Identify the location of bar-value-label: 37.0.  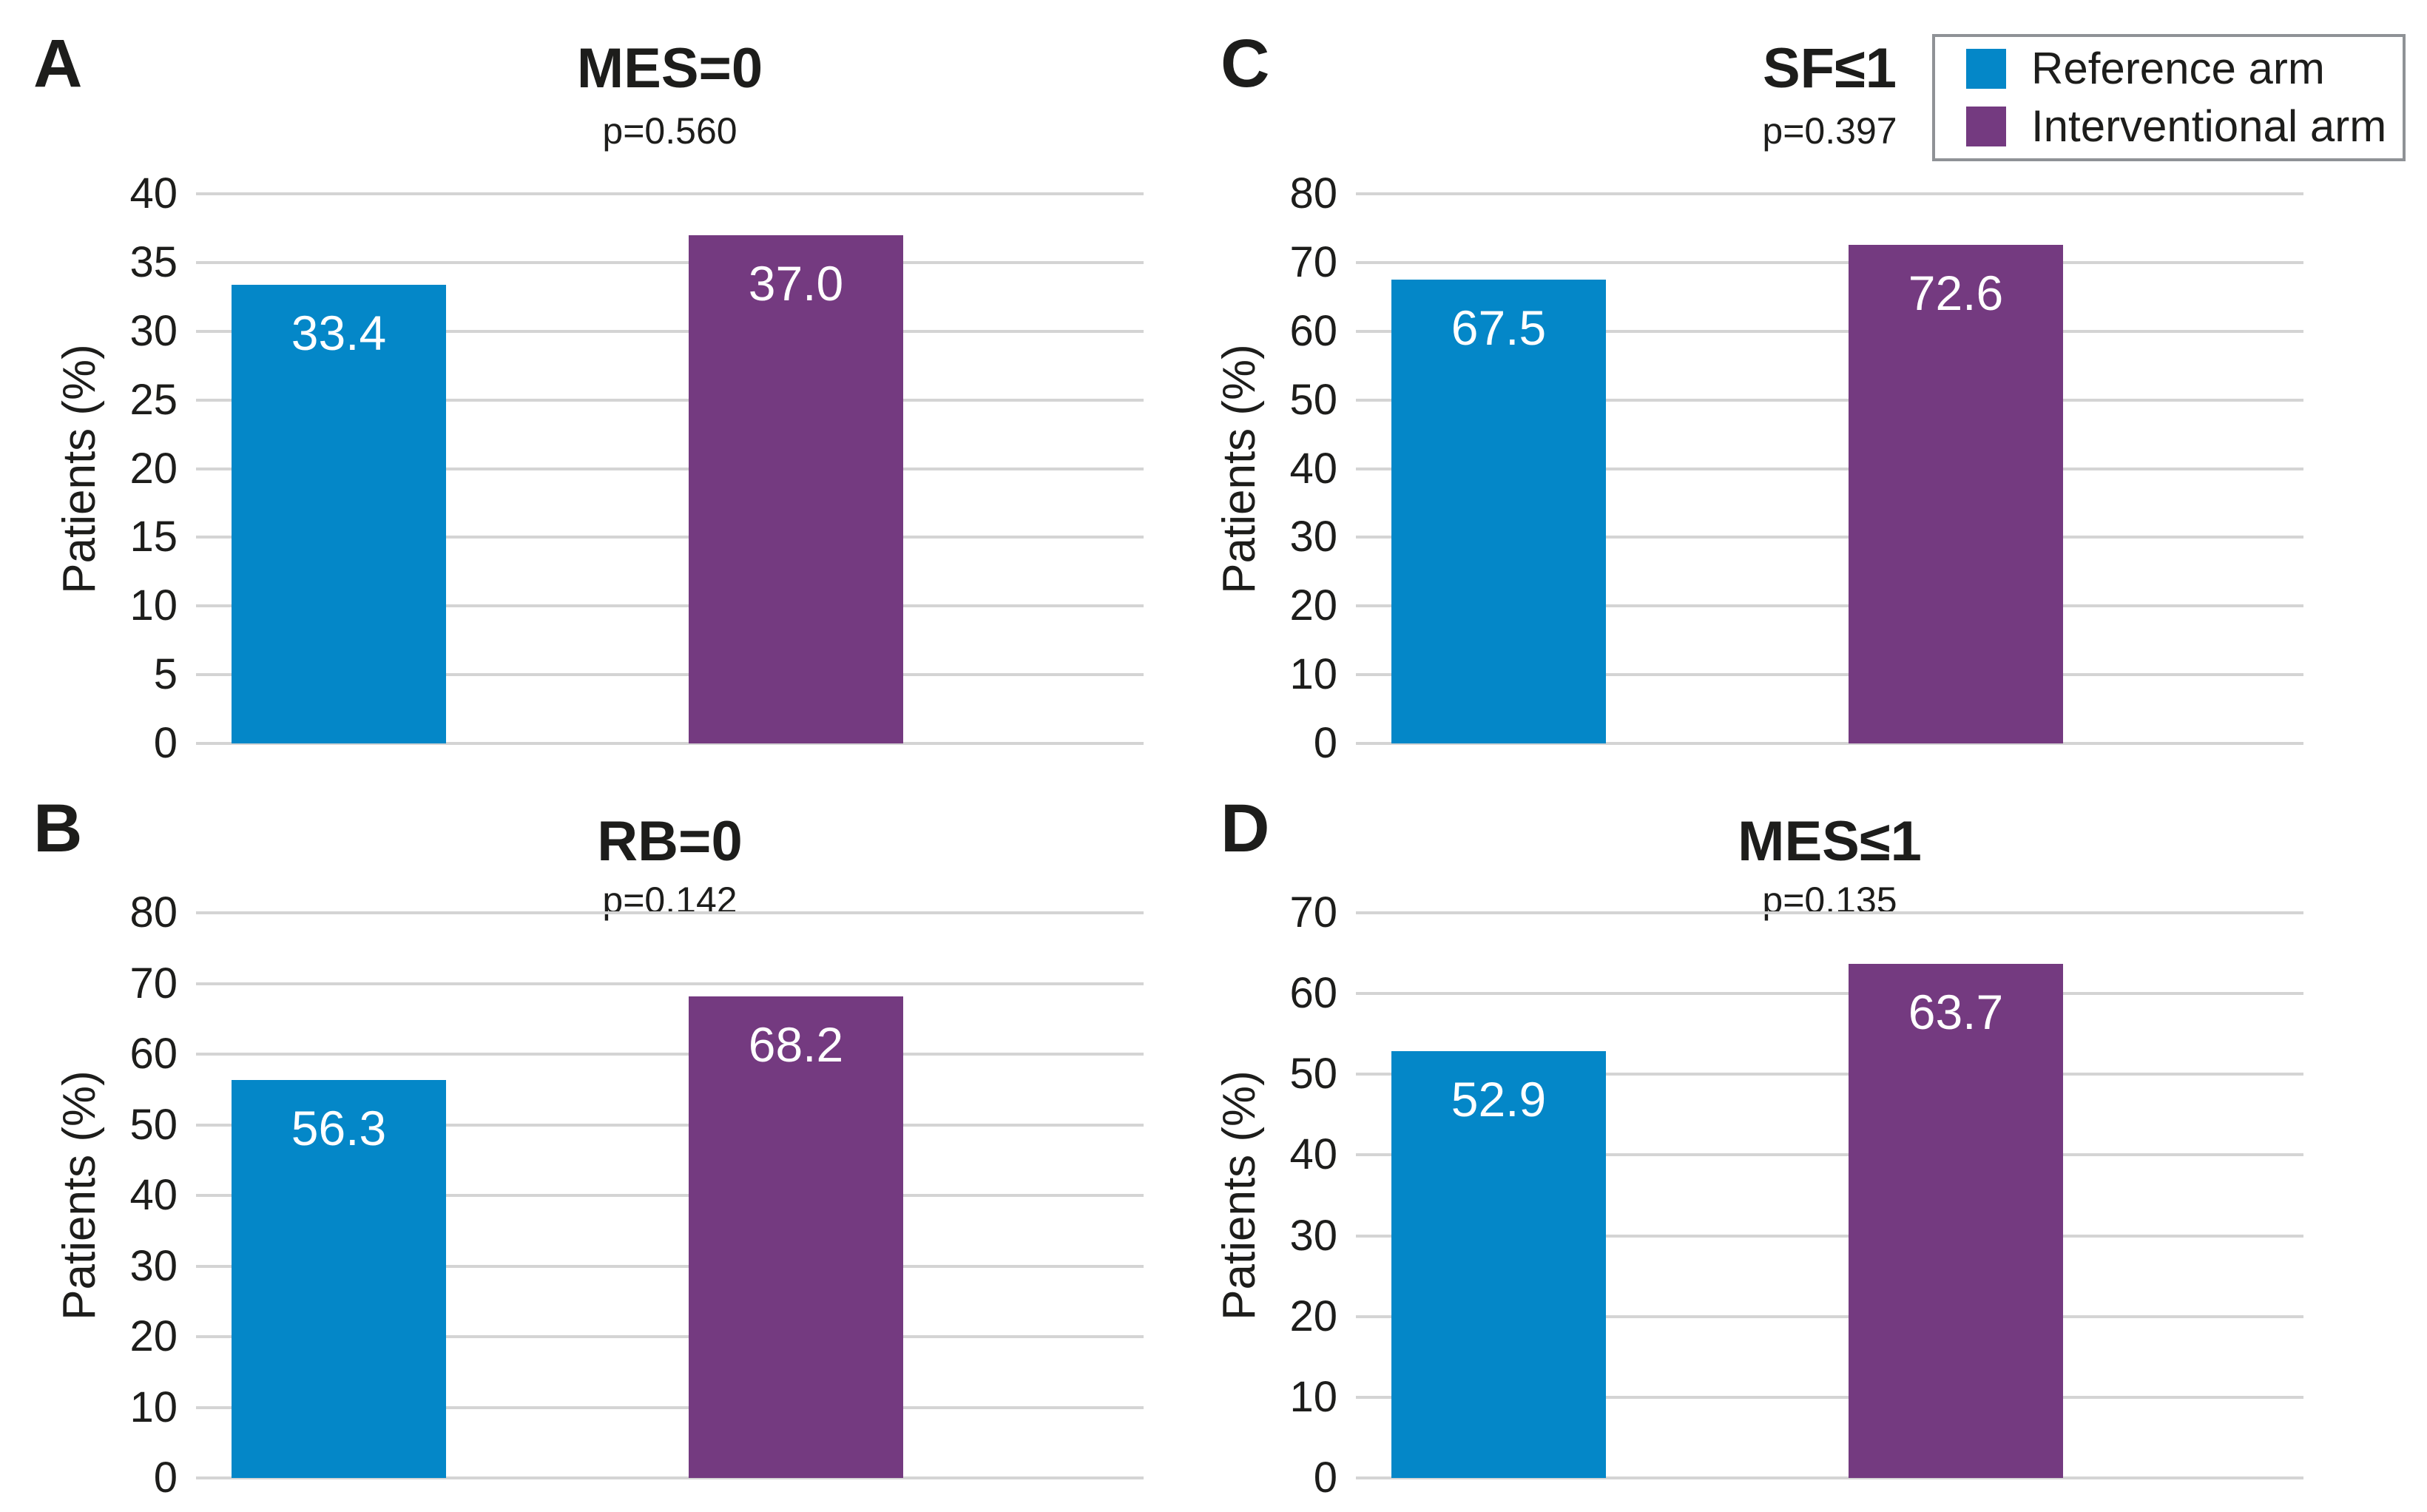
(796, 283).